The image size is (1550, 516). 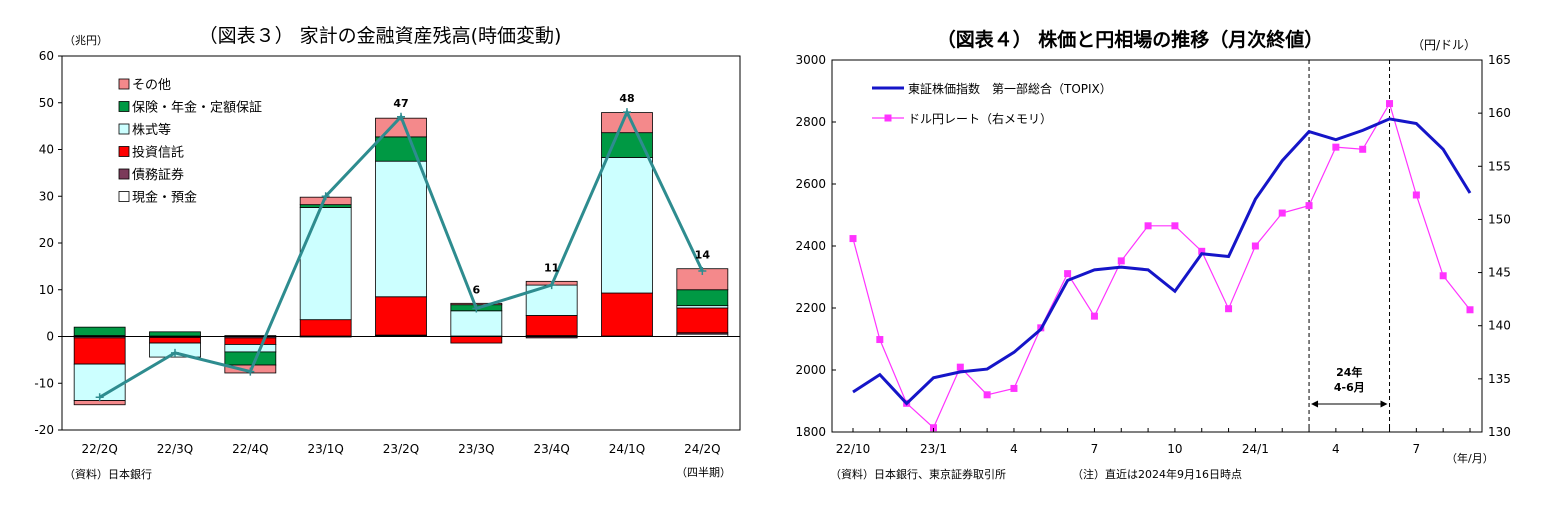 I want to click on y2-tick-label: 155, so click(x=1499, y=166).